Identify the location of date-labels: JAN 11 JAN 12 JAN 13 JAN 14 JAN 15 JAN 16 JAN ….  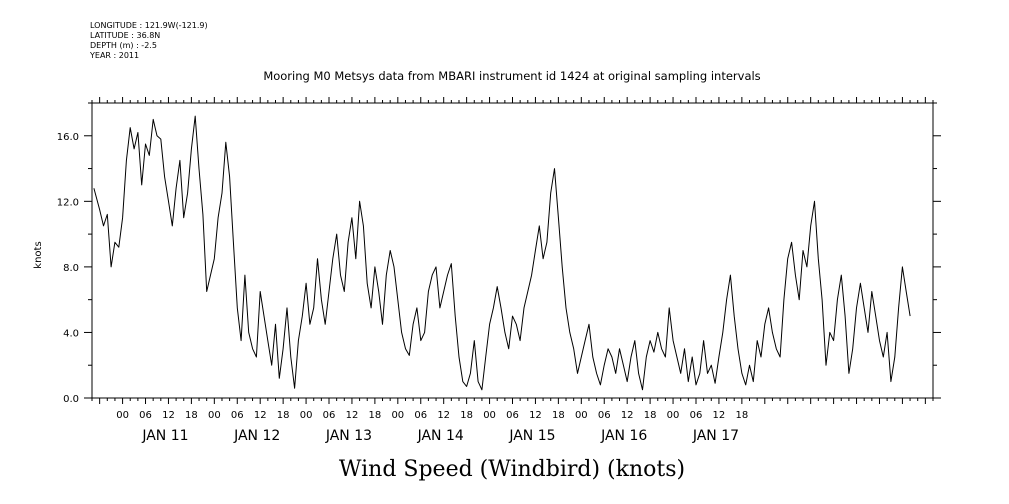
(440, 436).